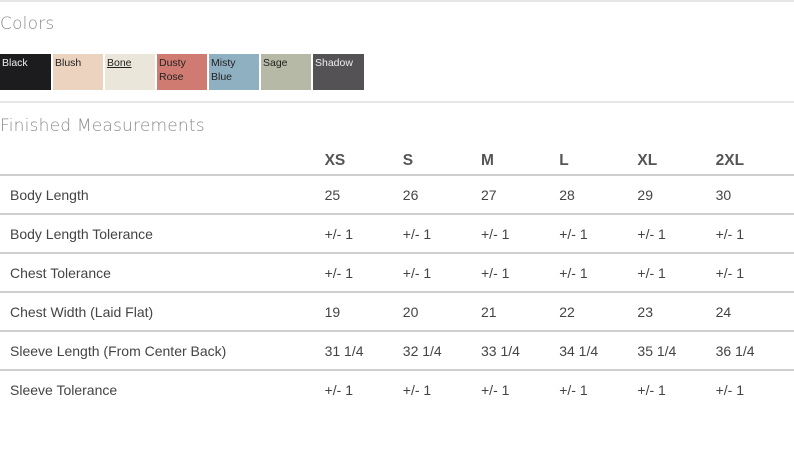  I want to click on swatch-dusty-rose: Dusty Rose, so click(182, 72).